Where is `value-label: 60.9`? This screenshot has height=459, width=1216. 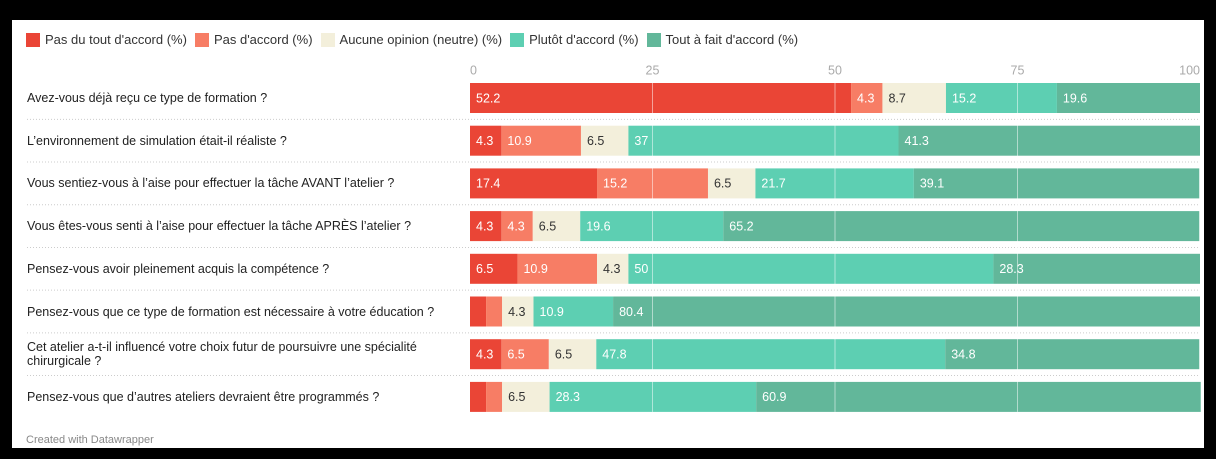 value-label: 60.9 is located at coordinates (774, 397).